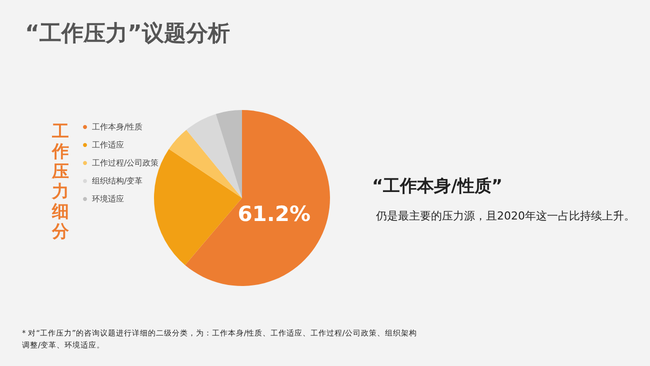  I want to click on legend-label: 工作过程/公司政策, so click(125, 163).